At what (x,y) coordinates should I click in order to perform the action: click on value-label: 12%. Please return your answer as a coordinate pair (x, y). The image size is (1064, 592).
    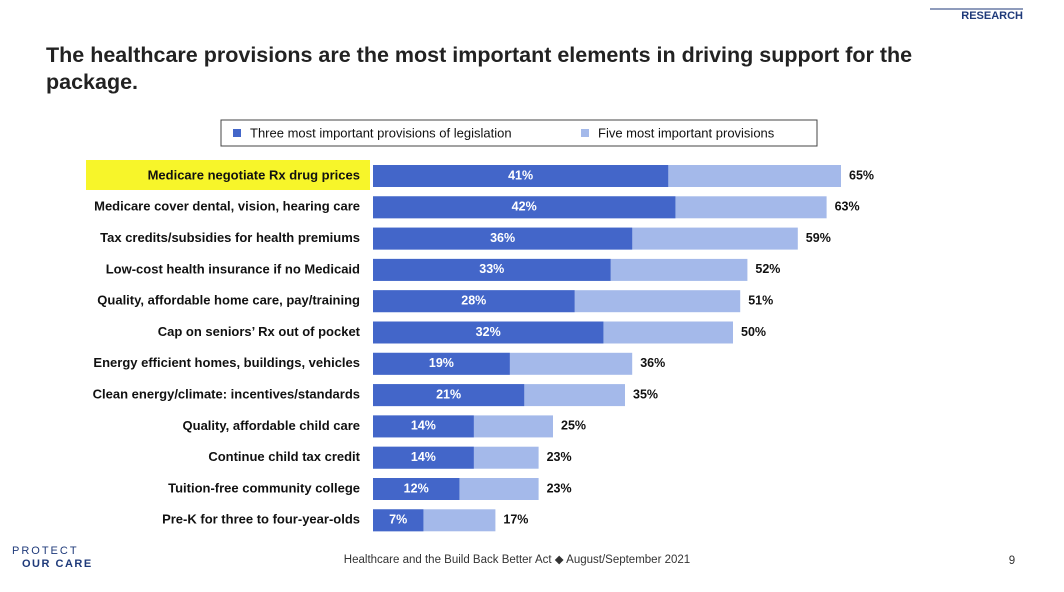
    Looking at the image, I should click on (416, 488).